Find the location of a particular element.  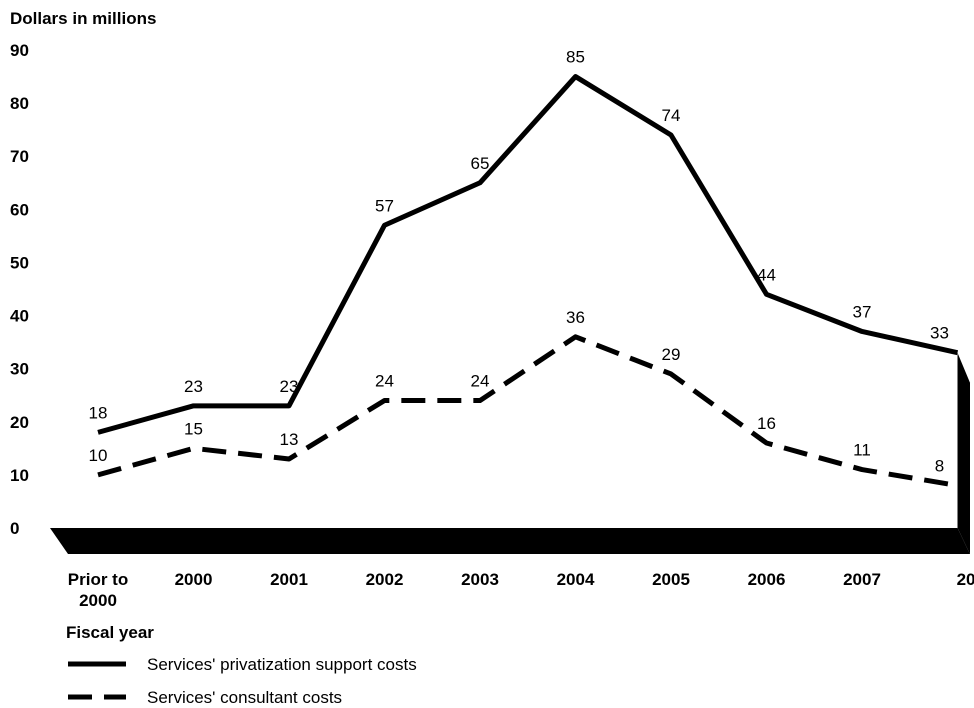

data-label: 37 is located at coordinates (862, 311).